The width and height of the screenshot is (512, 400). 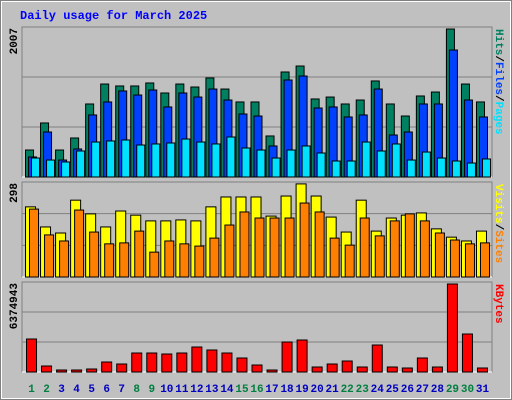 I want to click on y-tick-label: 2007, so click(x=15, y=41).